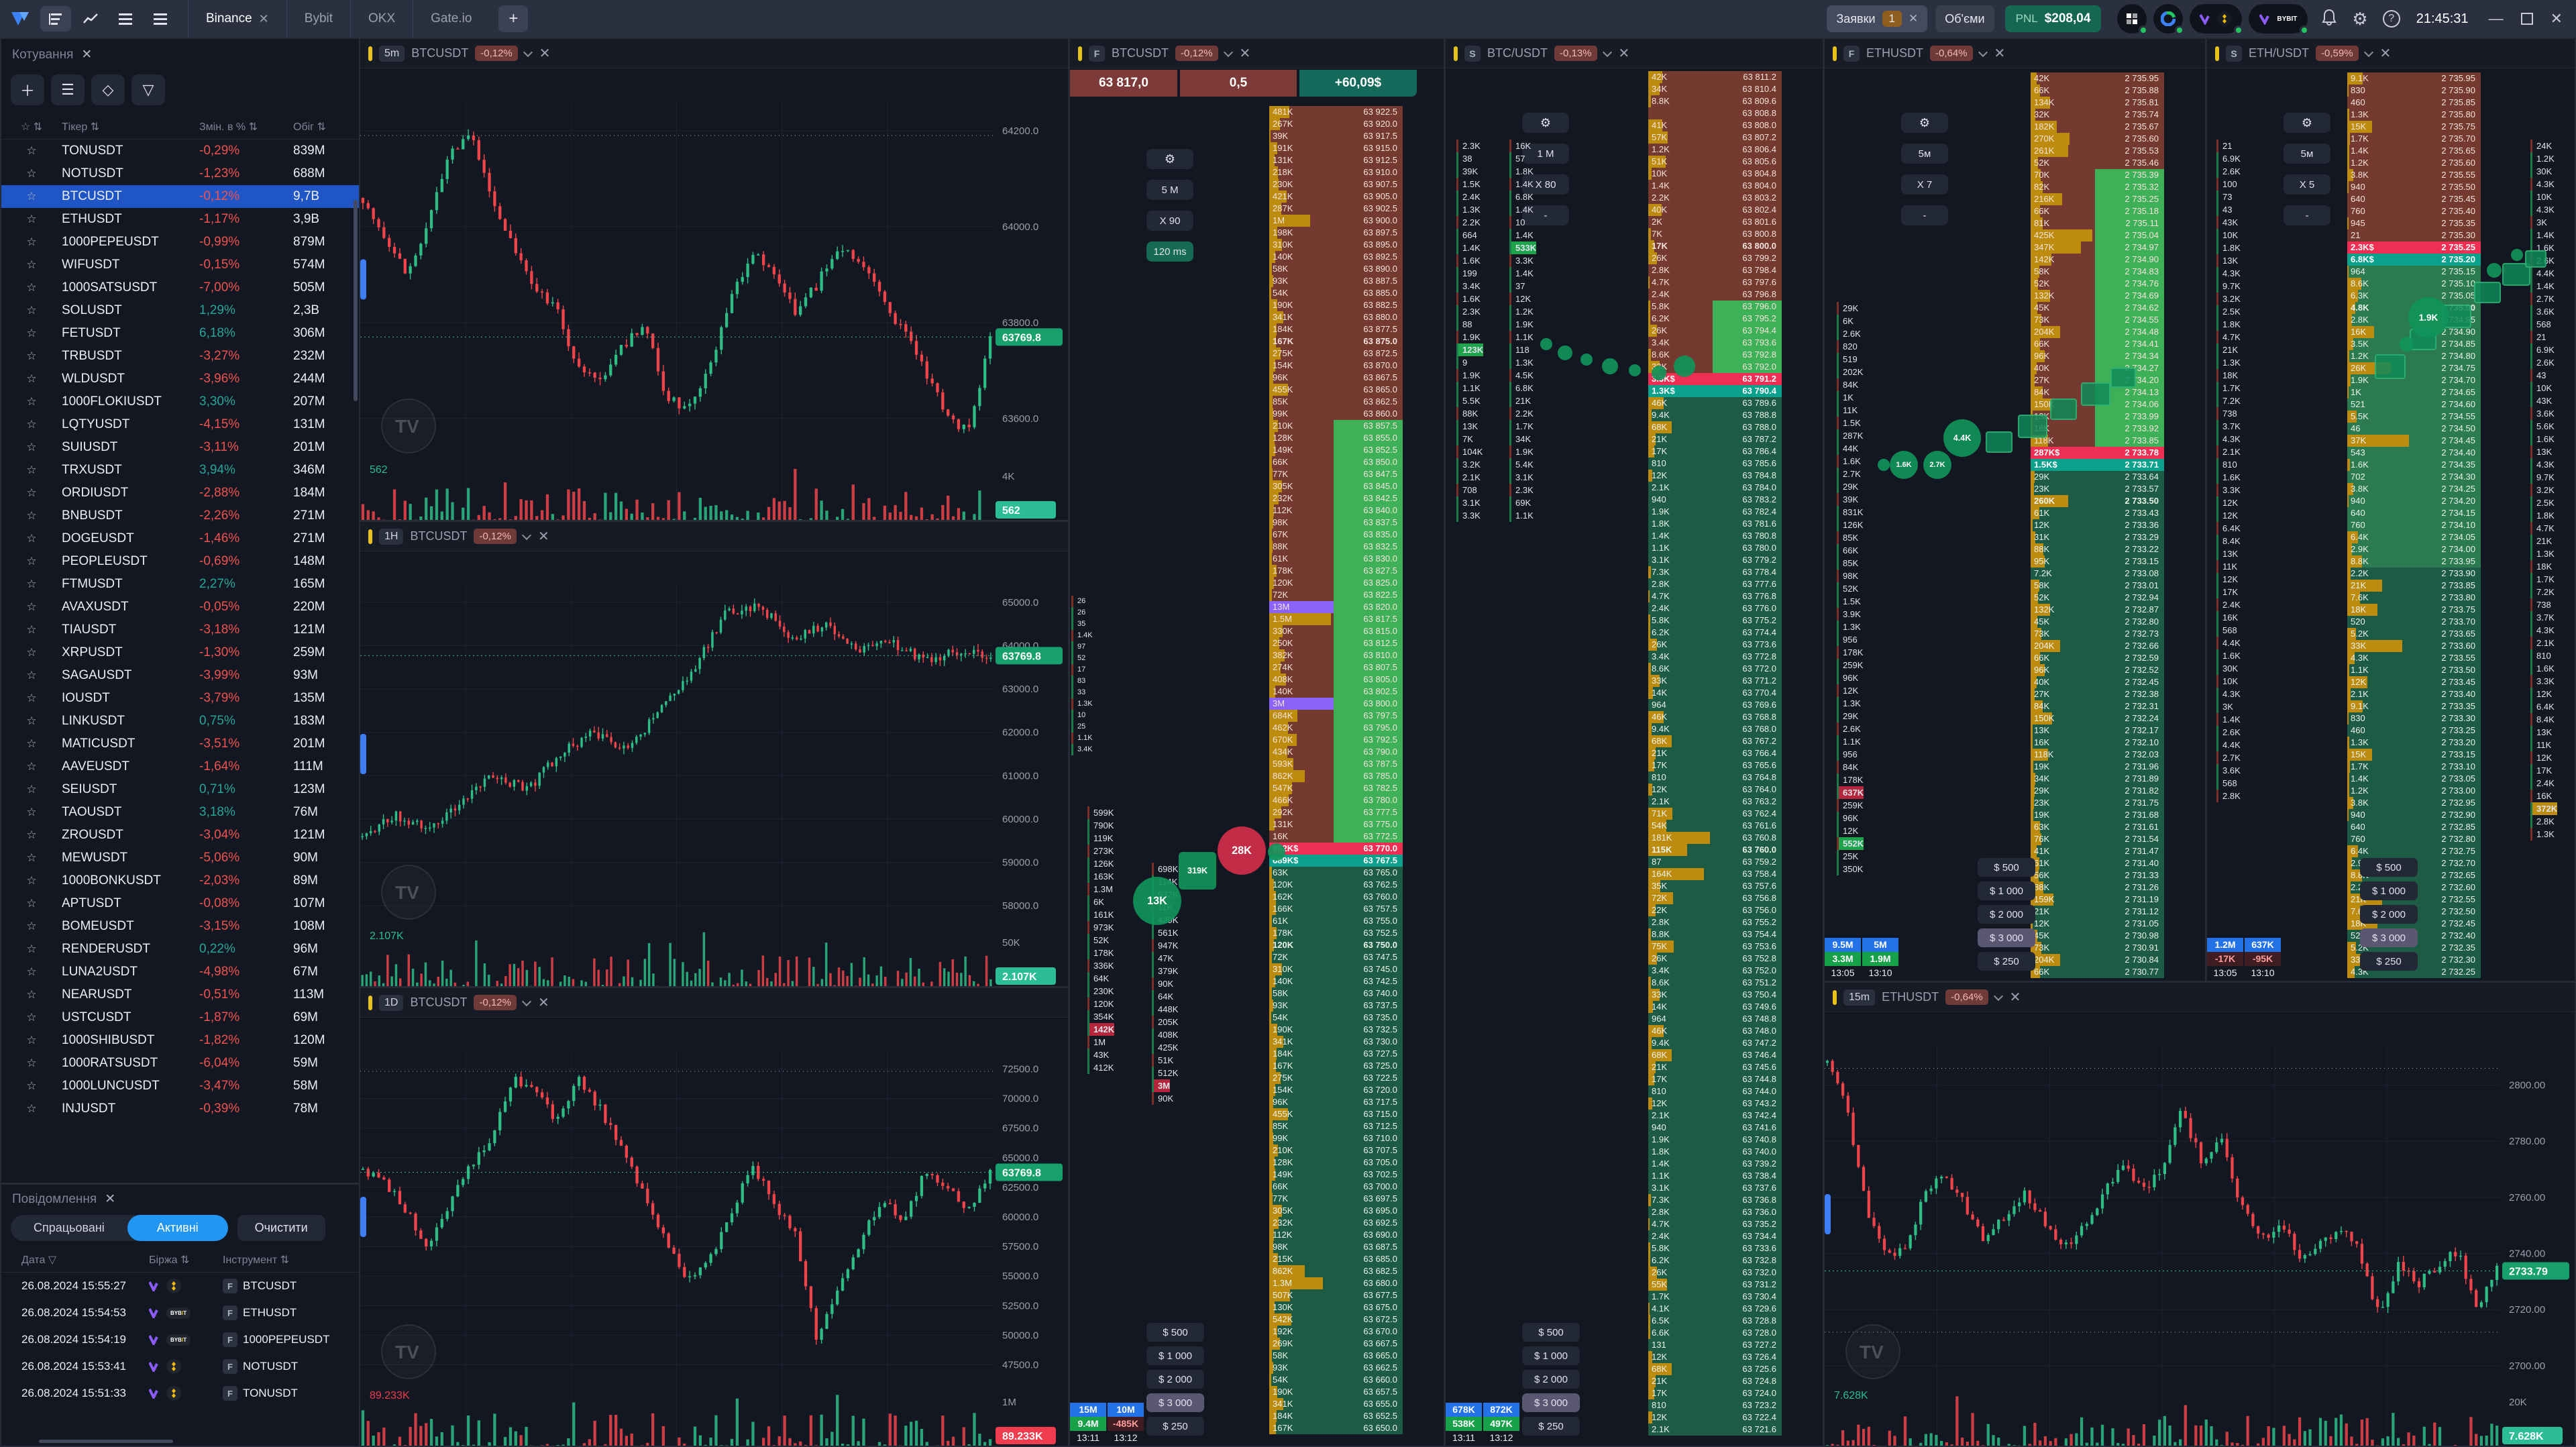  Describe the element at coordinates (2097, 936) in the screenshot. I see `ladder-row: 45K 2 730.98` at that location.